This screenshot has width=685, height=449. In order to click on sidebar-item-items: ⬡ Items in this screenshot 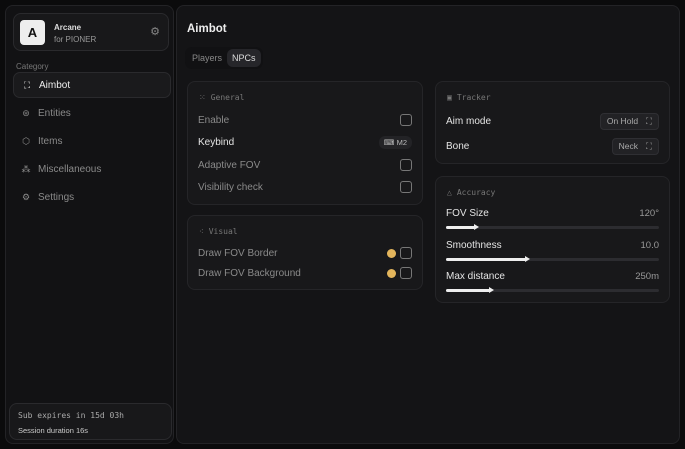, I will do `click(92, 141)`.